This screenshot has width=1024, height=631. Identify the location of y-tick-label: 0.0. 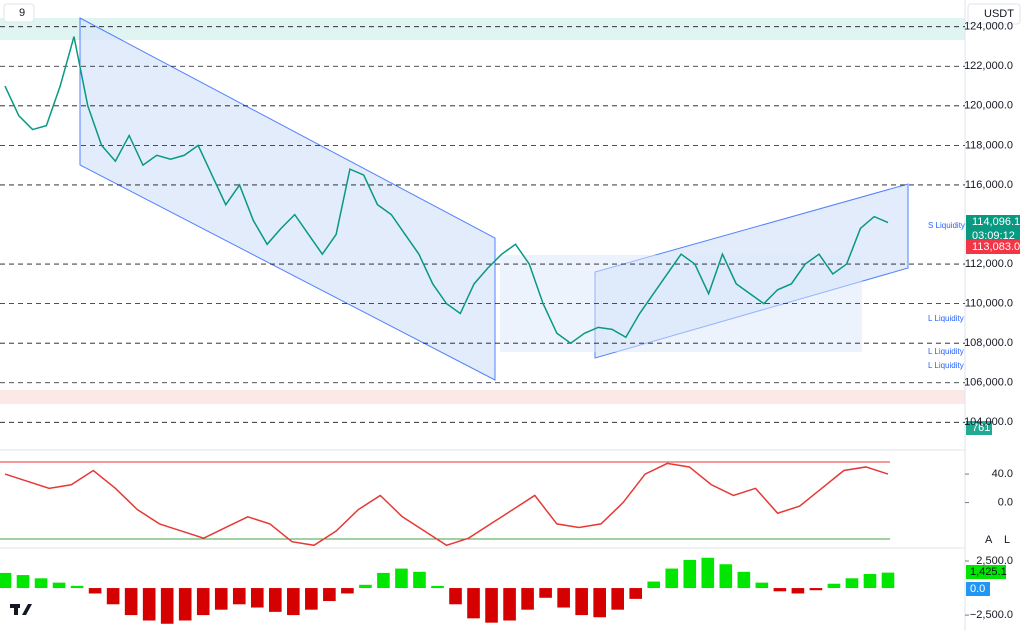
(1005, 502).